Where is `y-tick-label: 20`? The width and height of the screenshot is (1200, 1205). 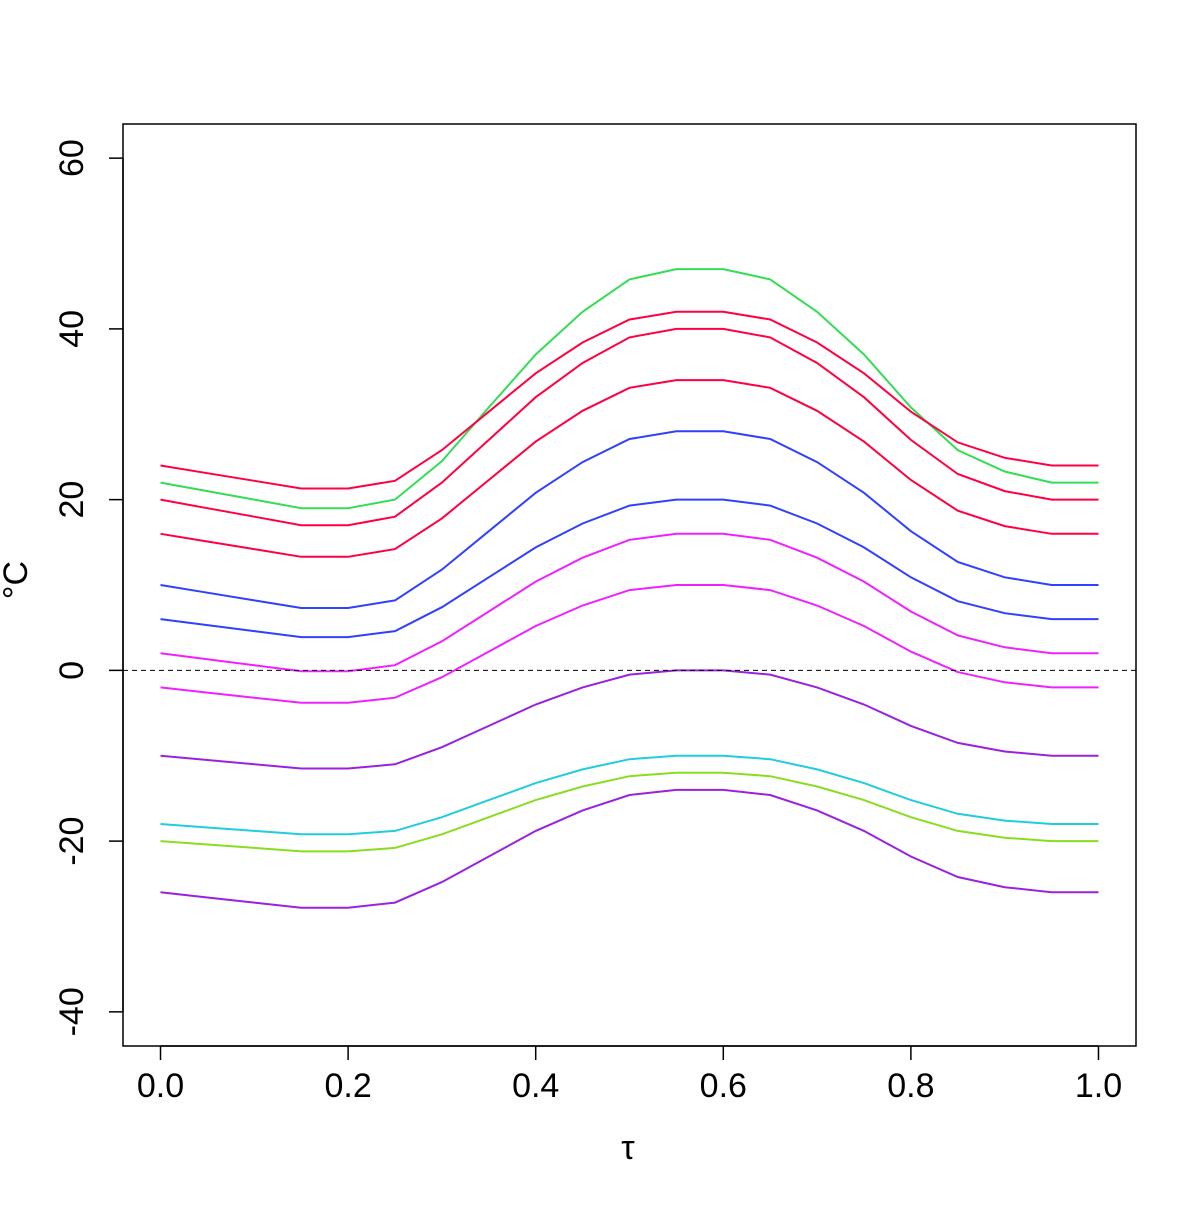
y-tick-label: 20 is located at coordinates (72, 500).